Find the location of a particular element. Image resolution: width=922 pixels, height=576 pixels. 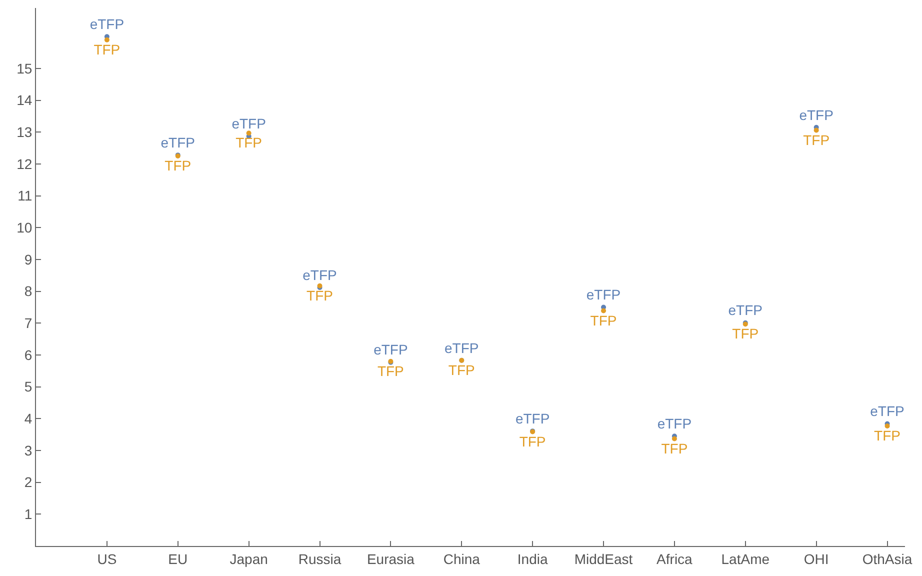

series-label: TFP is located at coordinates (532, 441).